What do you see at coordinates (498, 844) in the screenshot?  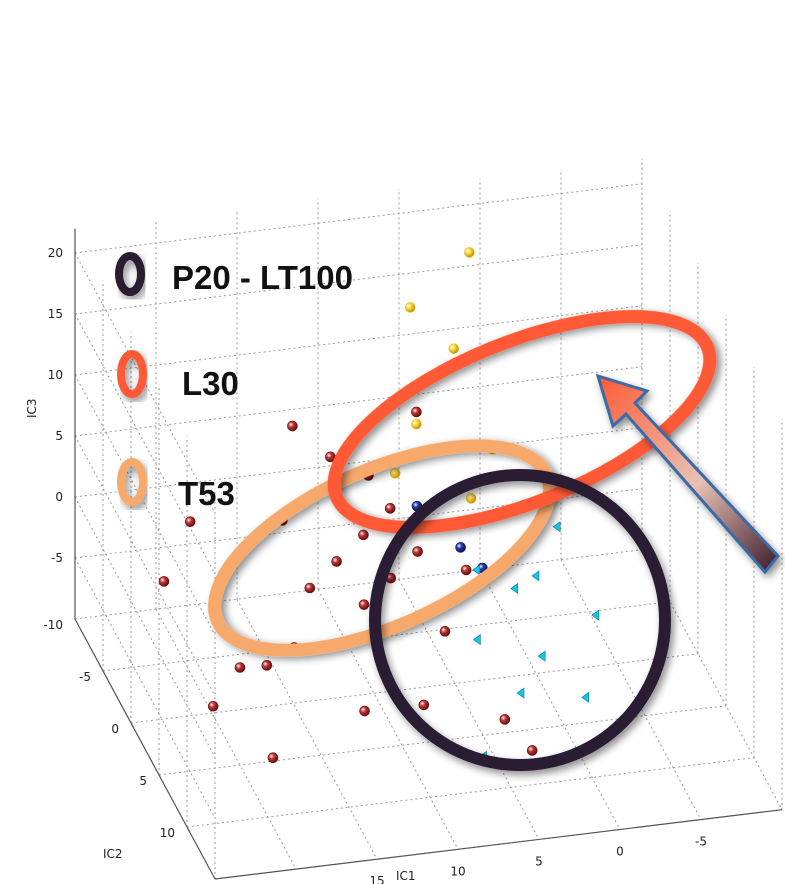 I see `axis-line-ic1` at bounding box center [498, 844].